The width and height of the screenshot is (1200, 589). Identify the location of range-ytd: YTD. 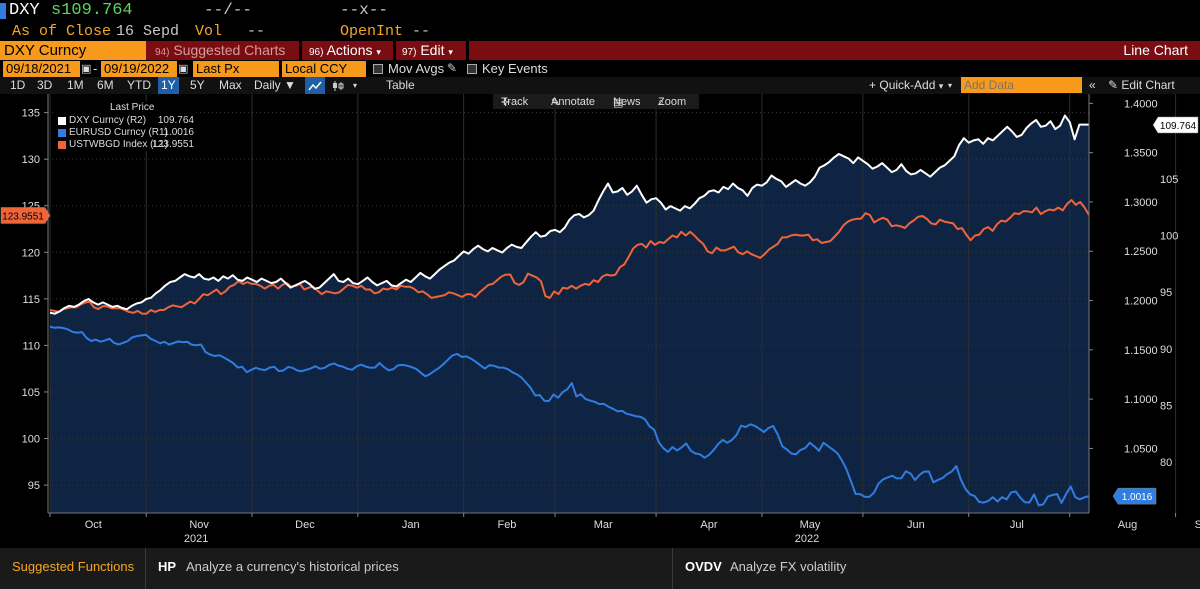
(139, 85).